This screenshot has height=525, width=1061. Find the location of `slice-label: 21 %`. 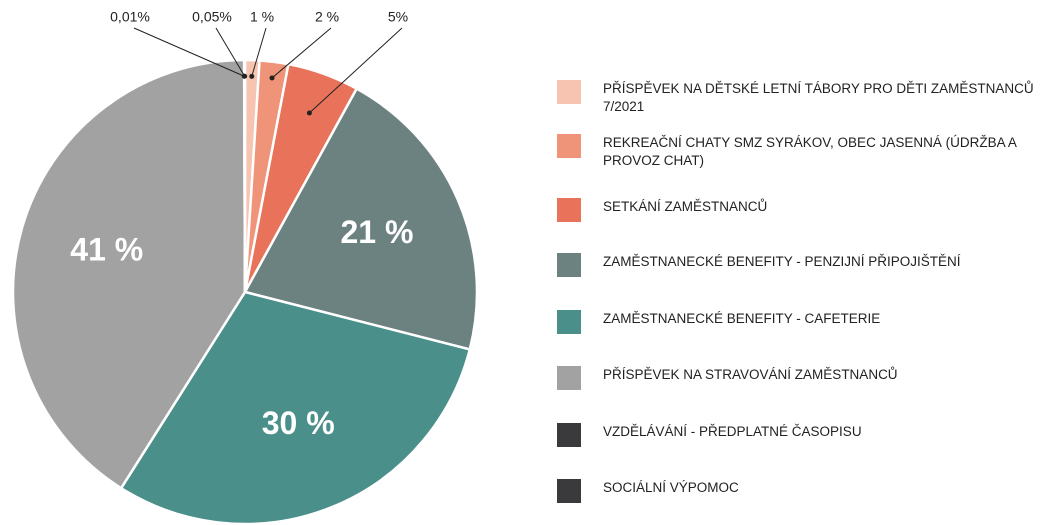

slice-label: 21 % is located at coordinates (377, 232).